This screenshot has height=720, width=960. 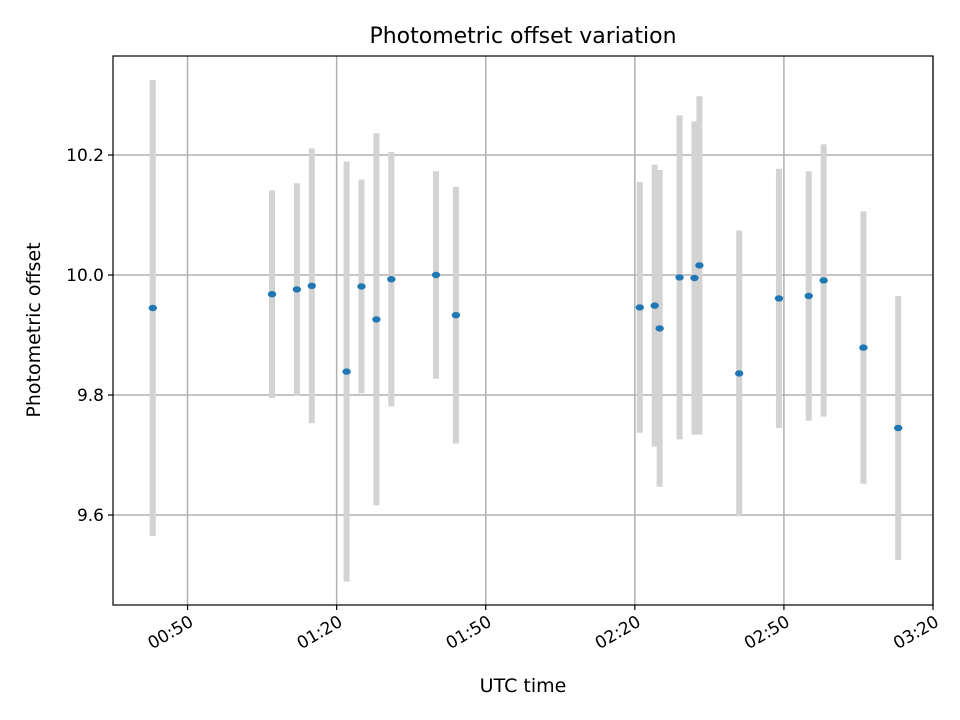 I want to click on y-tick-label: 10.2, so click(x=85, y=156).